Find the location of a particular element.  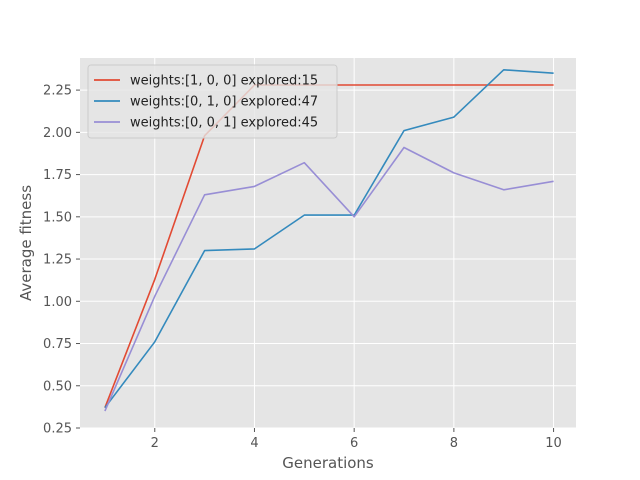

x-tick-label: 6 is located at coordinates (354, 443).